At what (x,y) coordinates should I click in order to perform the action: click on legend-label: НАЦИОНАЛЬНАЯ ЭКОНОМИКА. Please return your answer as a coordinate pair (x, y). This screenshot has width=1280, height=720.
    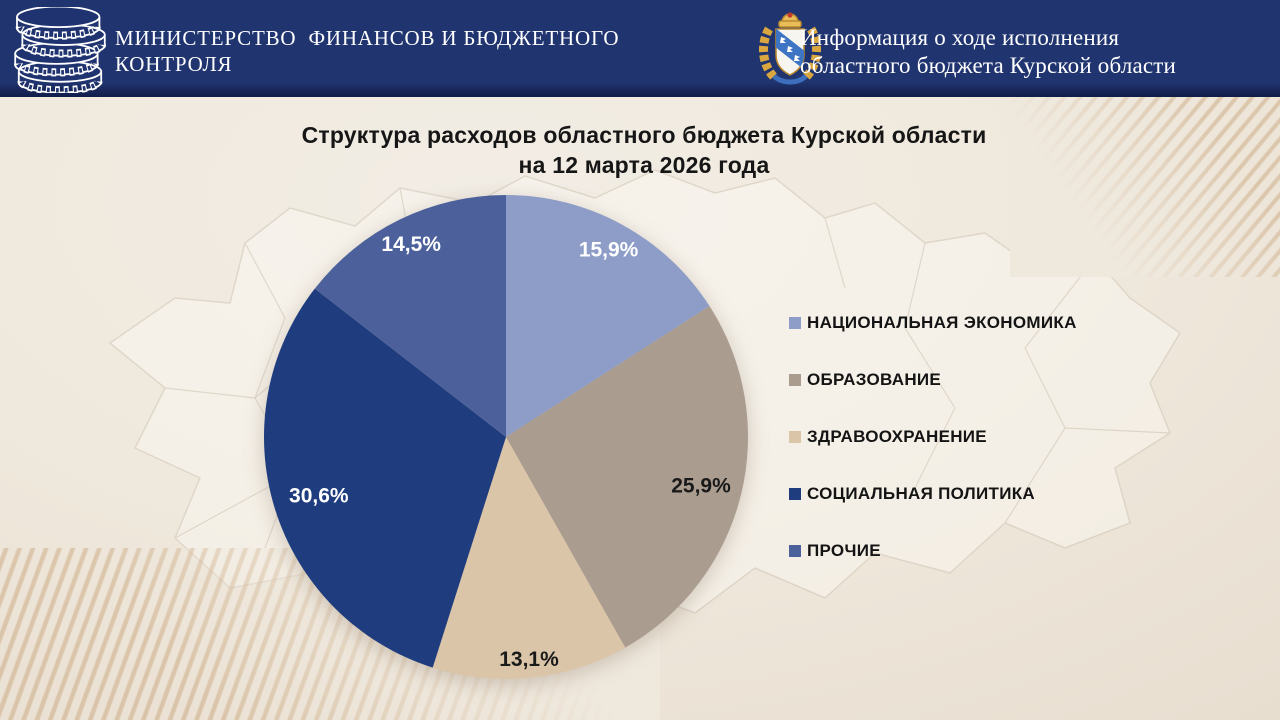
    Looking at the image, I should click on (942, 322).